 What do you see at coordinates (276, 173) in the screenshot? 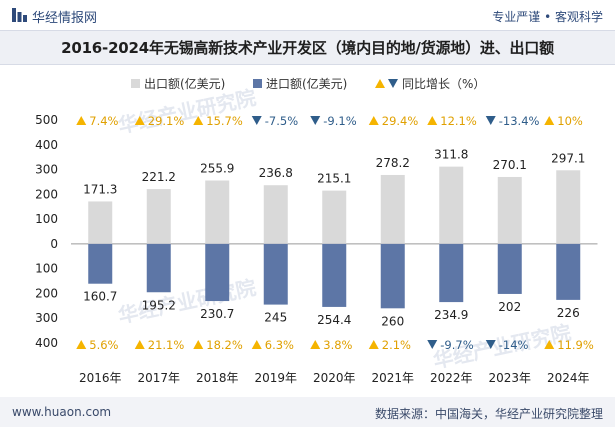
I see `export-value-label: 236.8` at bounding box center [276, 173].